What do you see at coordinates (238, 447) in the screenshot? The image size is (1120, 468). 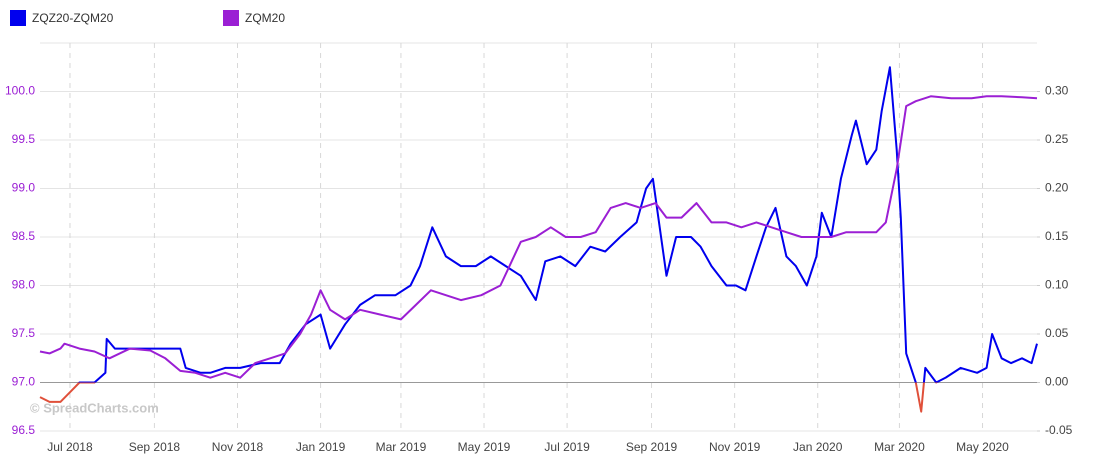 I see `x-tick-label: Nov 2018` at bounding box center [238, 447].